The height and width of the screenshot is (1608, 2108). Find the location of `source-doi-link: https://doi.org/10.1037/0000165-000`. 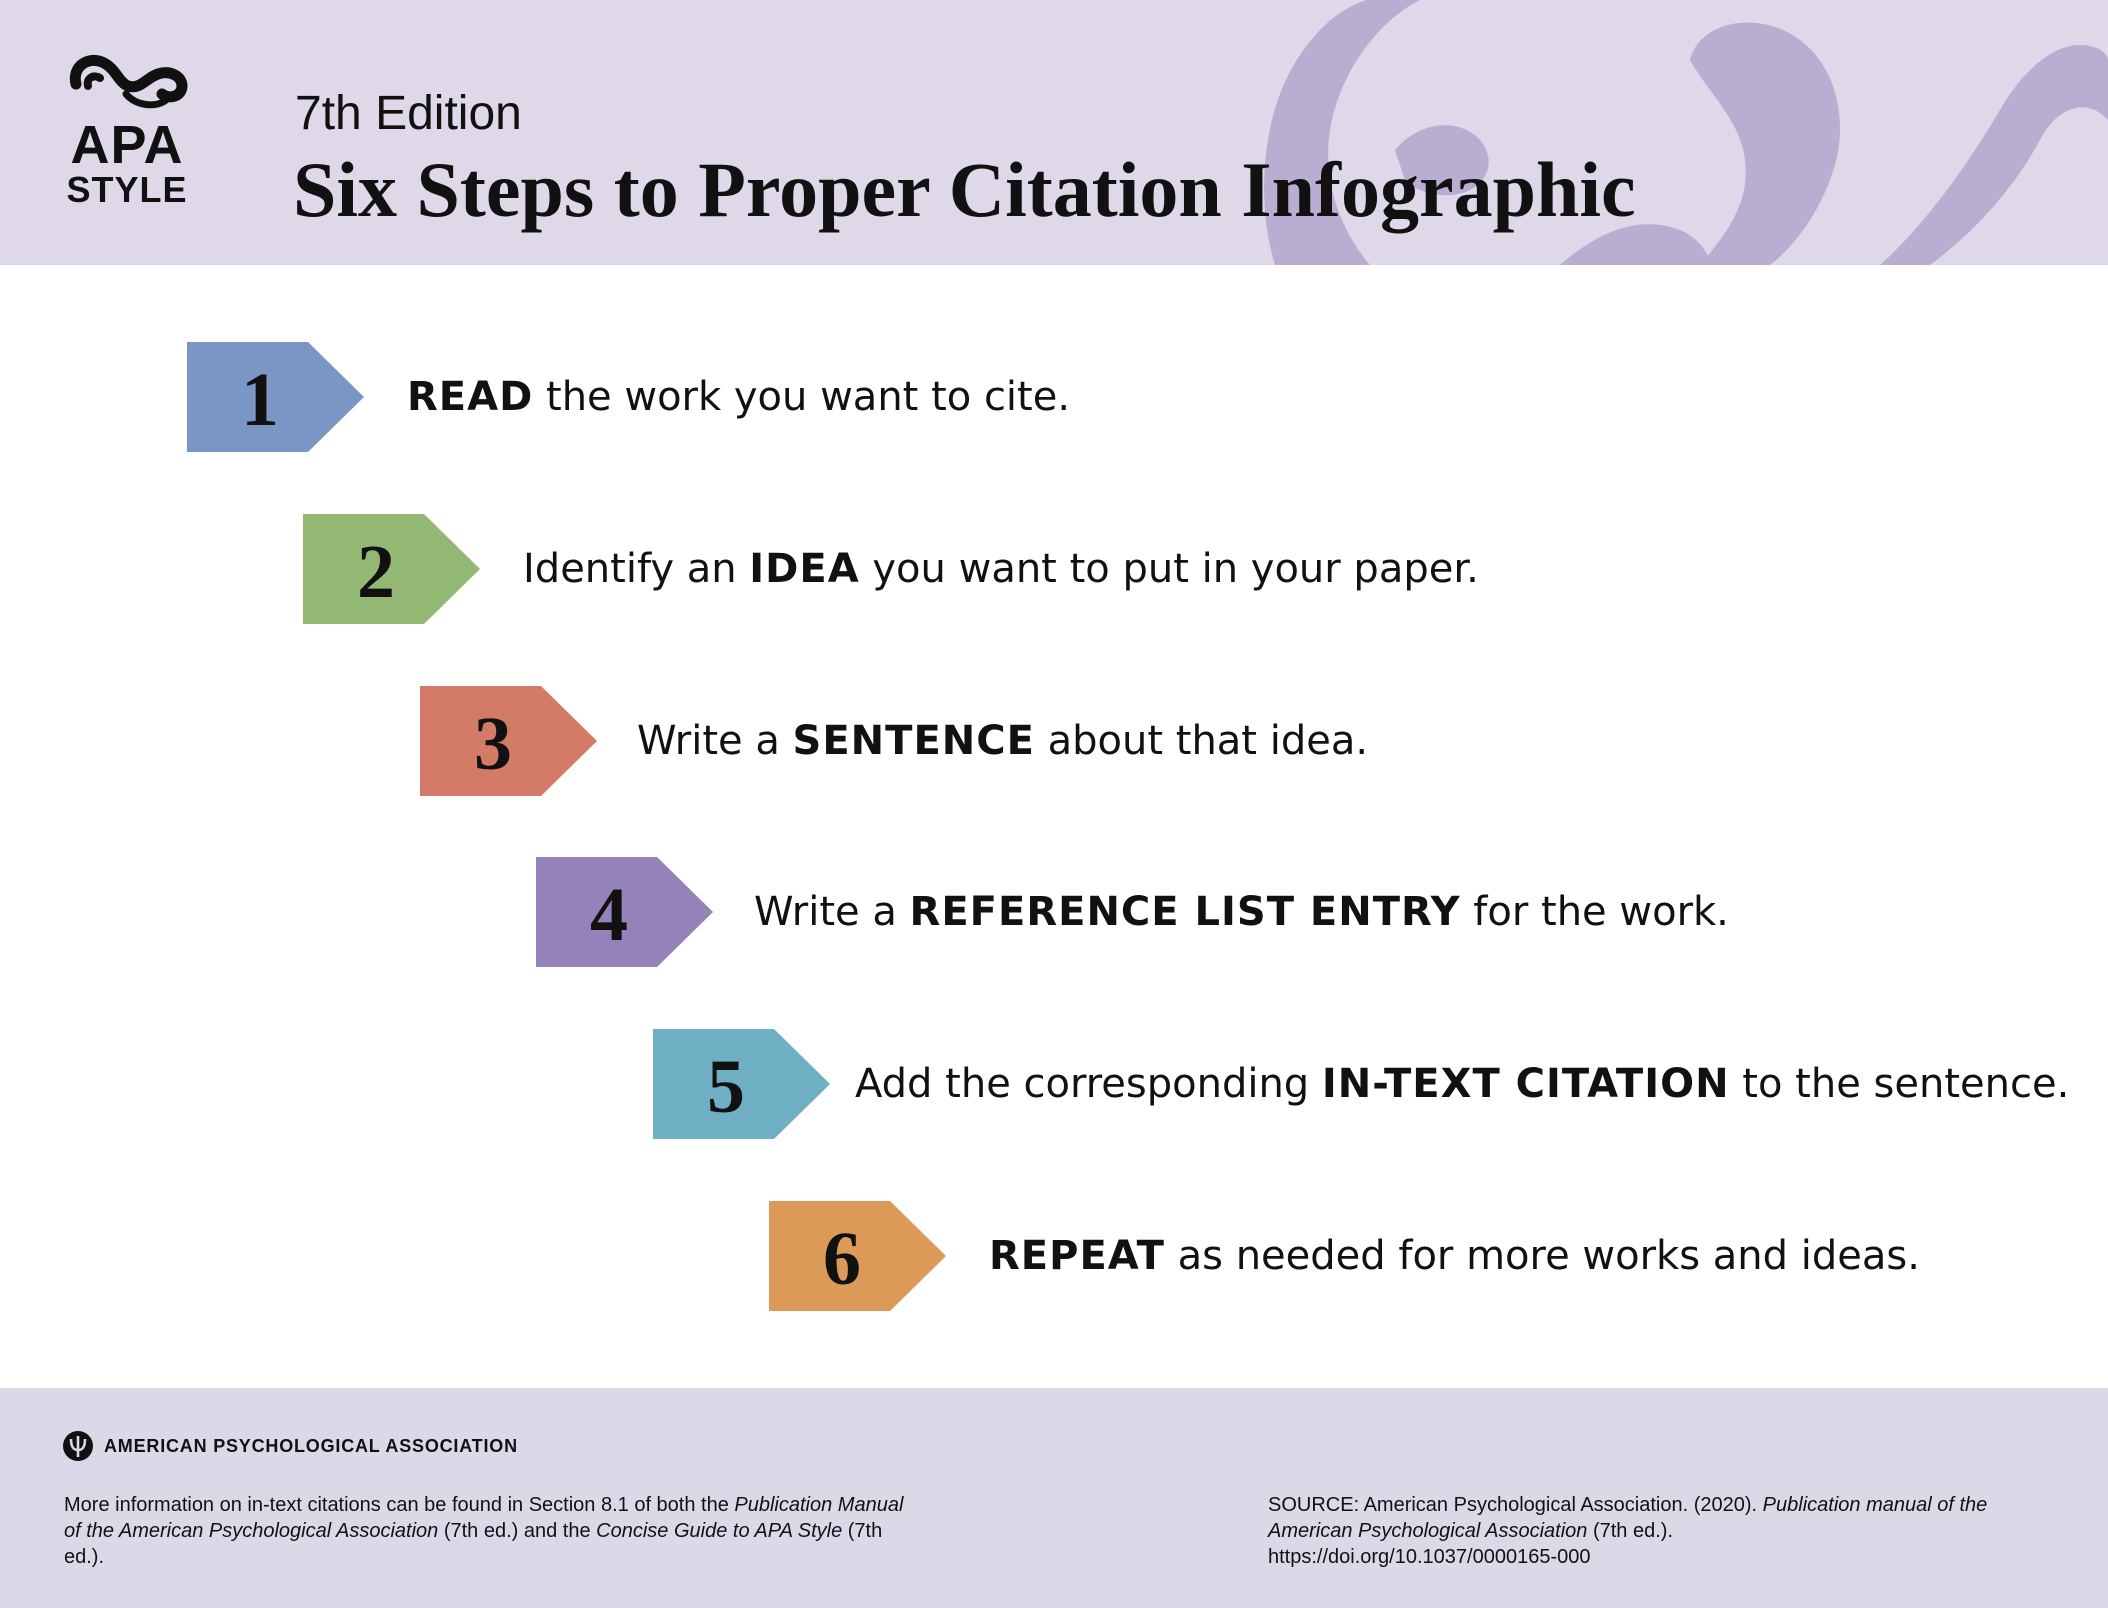

source-doi-link: https://doi.org/10.1037/0000165-000 is located at coordinates (1429, 1557).